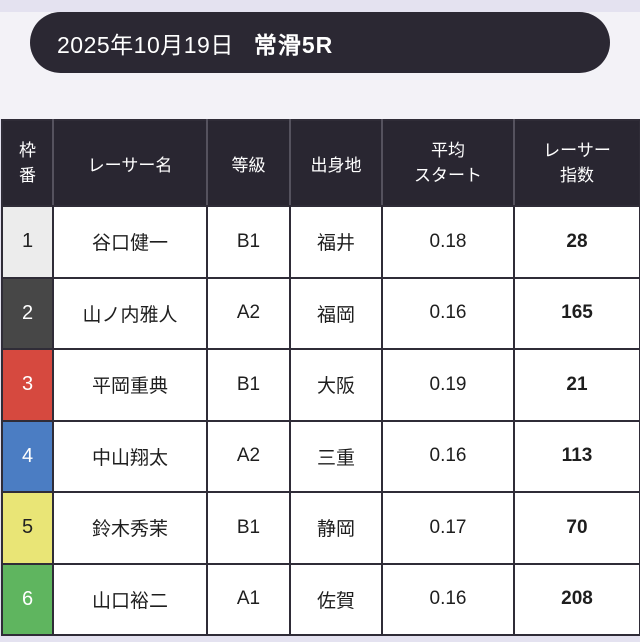  I want to click on racer-row: 4 中山翔太 A2 三重 0.16 113, so click(320, 456).